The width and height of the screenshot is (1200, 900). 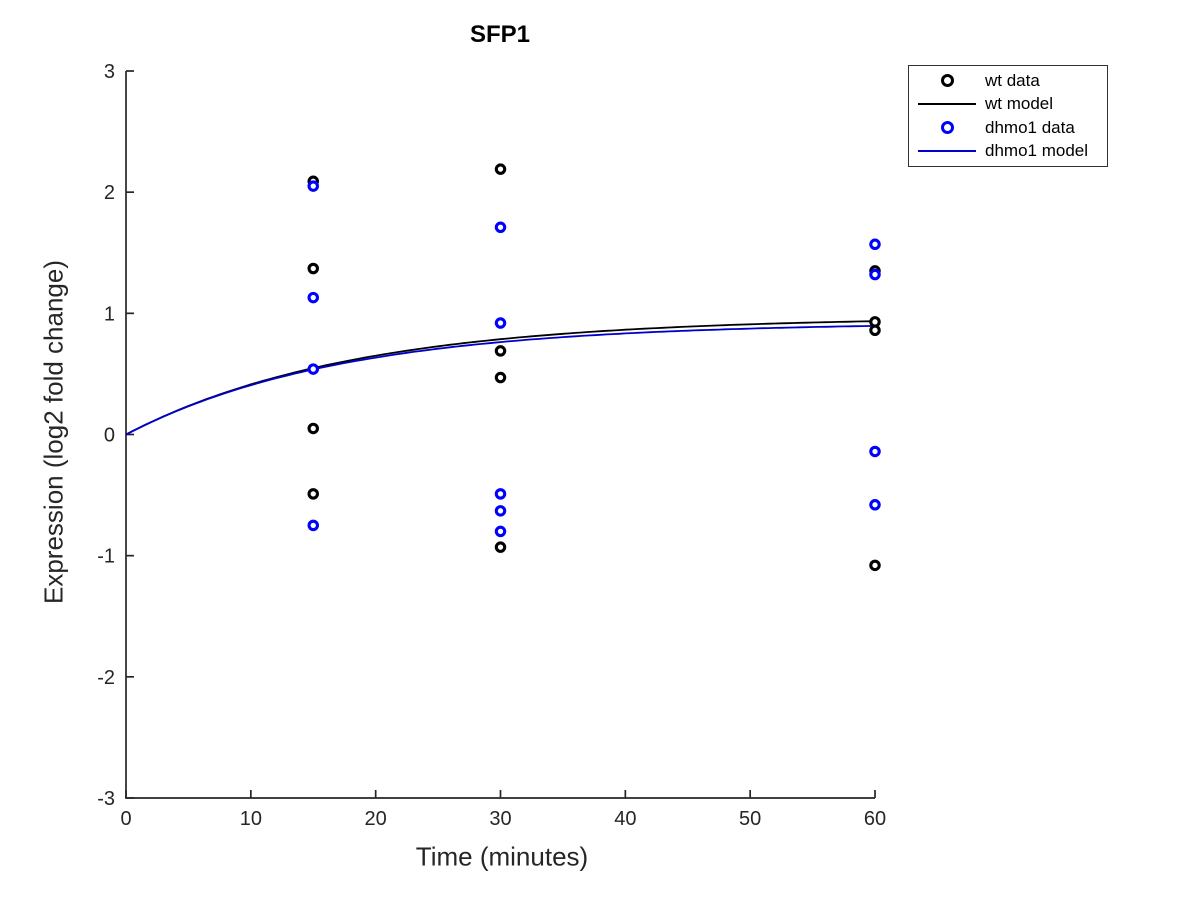 I want to click on y-tick-label: -3, so click(x=106, y=799).